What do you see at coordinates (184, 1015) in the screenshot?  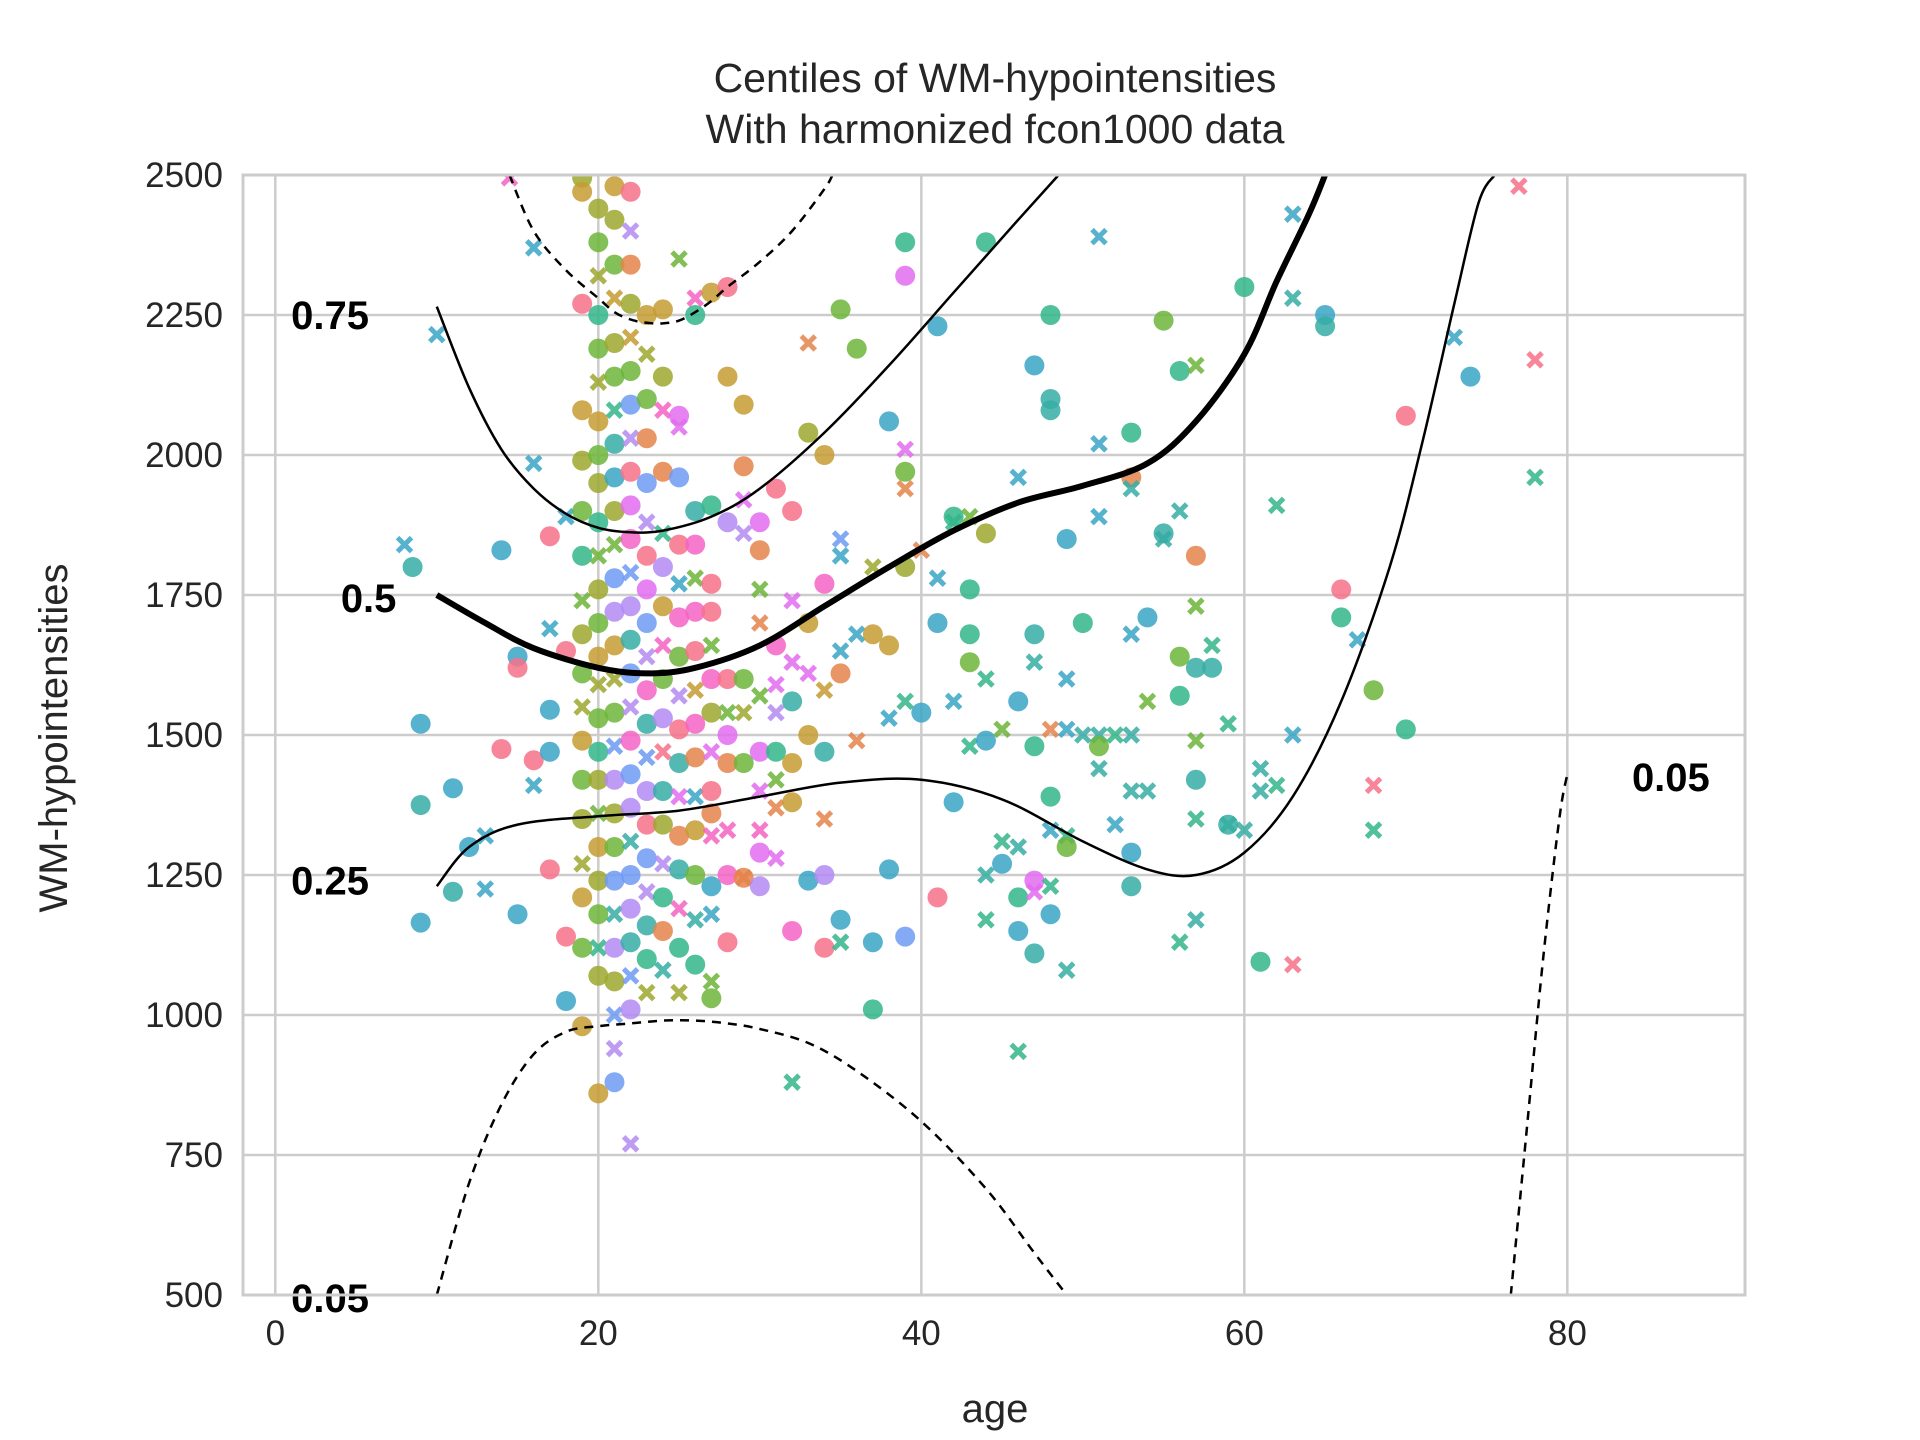 I see `y-tick-label: 1000` at bounding box center [184, 1015].